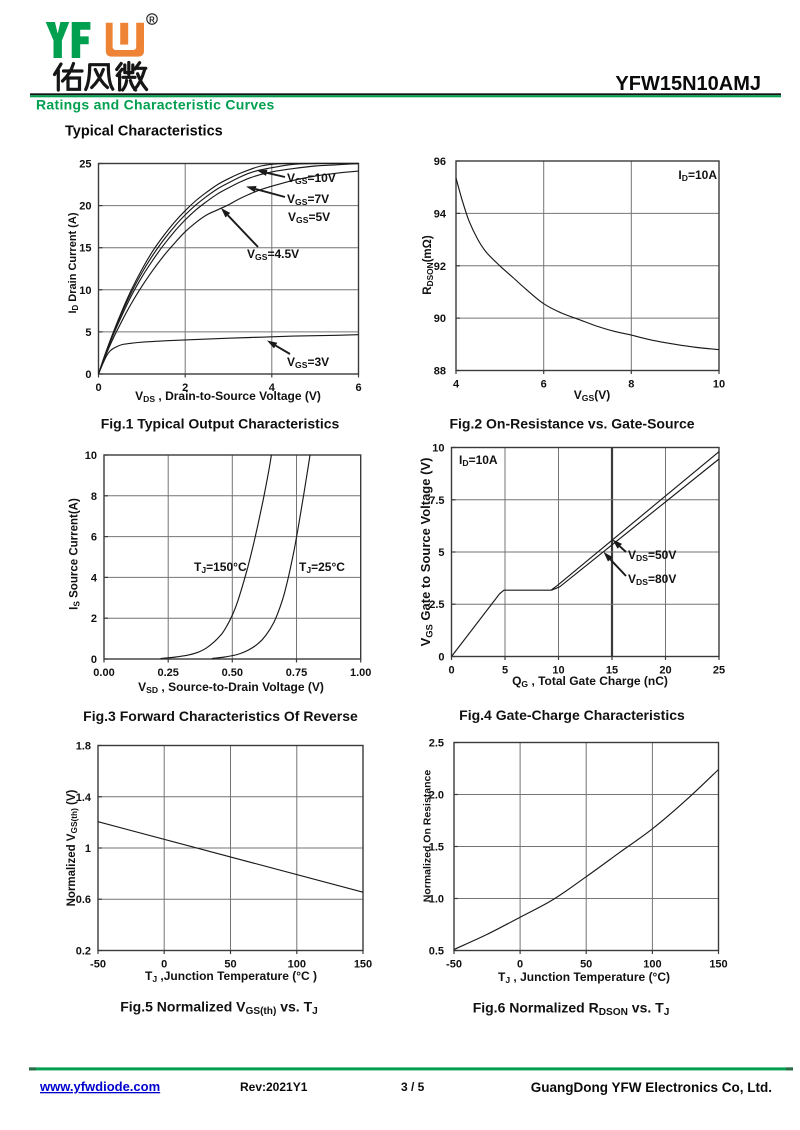 The width and height of the screenshot is (800, 1130). Describe the element at coordinates (83, 747) in the screenshot. I see `svg-text: 1.8` at that location.